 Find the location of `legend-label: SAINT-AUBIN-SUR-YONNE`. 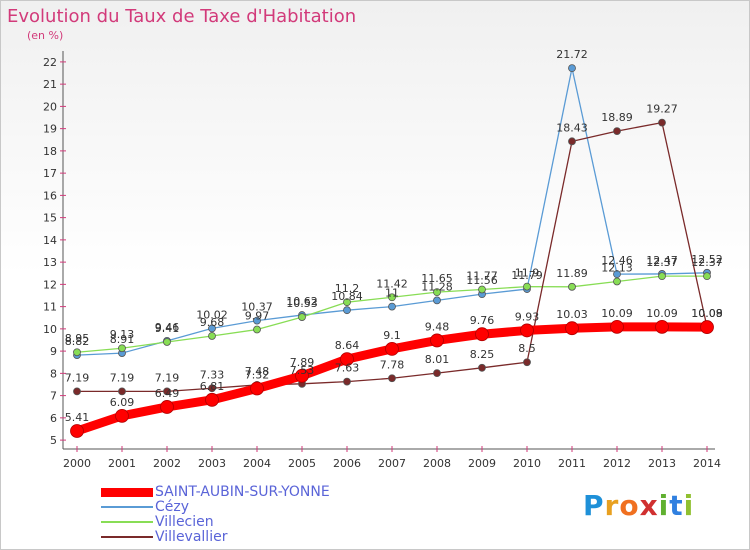

legend-label: SAINT-AUBIN-SUR-YONNE is located at coordinates (242, 492).